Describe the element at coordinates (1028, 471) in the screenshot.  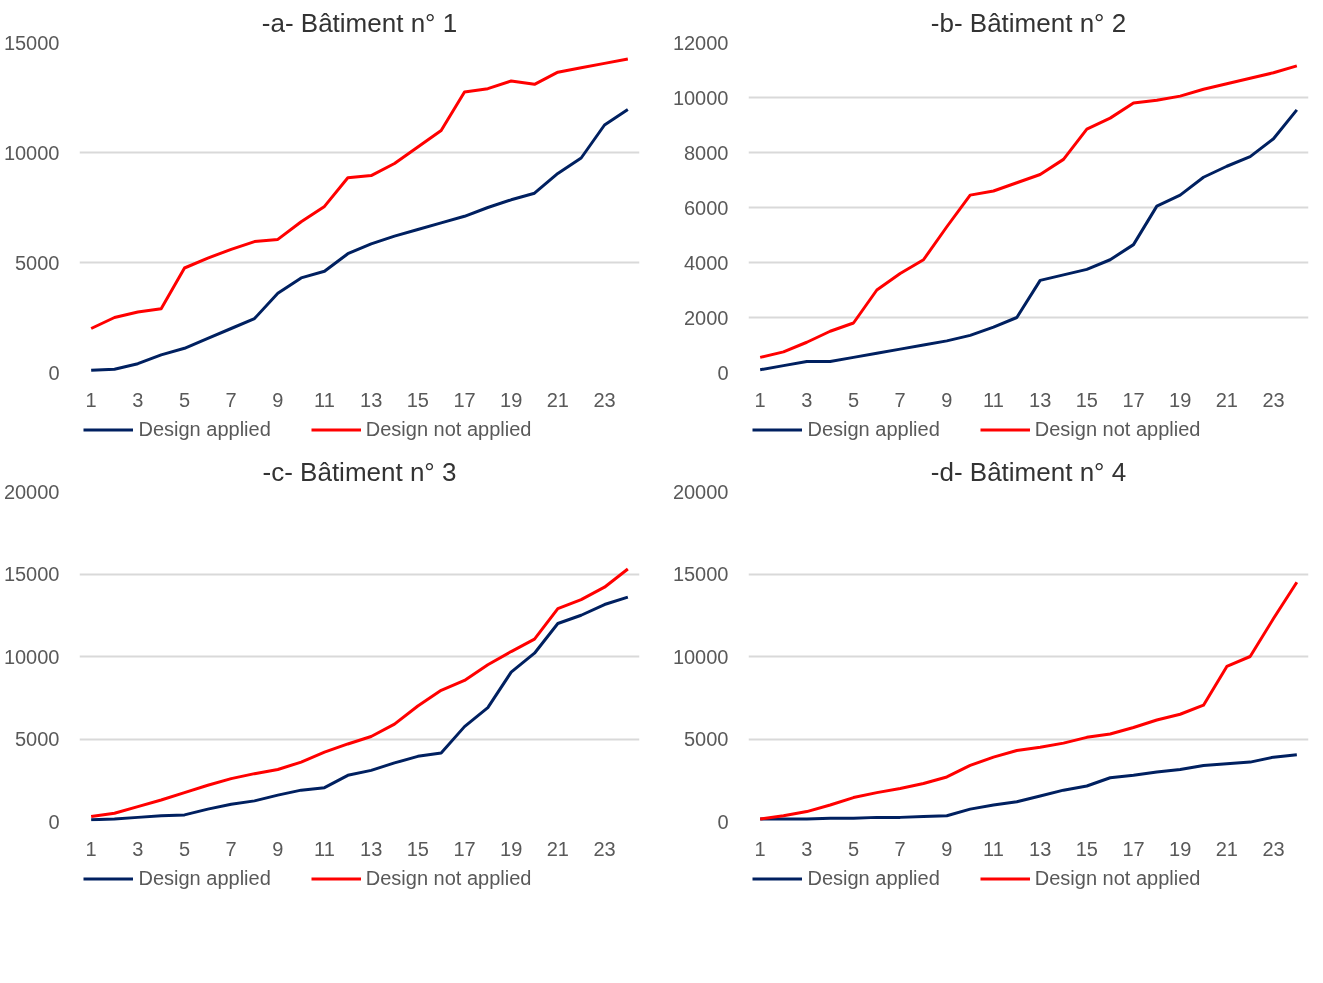
I see `chart-title: -d- Bâtiment n° 4` at that location.